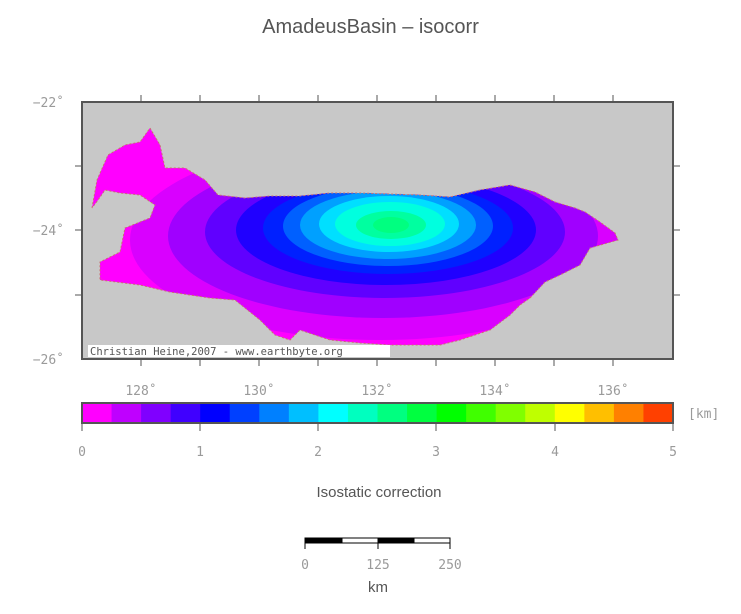 The width and height of the screenshot is (741, 614). What do you see at coordinates (318, 452) in the screenshot?
I see `colorbar-label: 2` at bounding box center [318, 452].